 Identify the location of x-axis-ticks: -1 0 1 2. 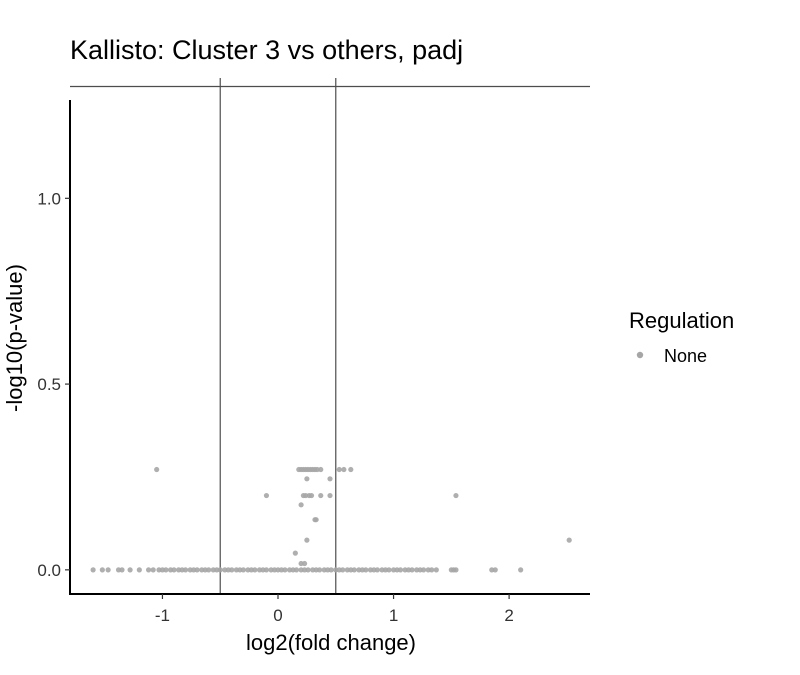
(334, 609).